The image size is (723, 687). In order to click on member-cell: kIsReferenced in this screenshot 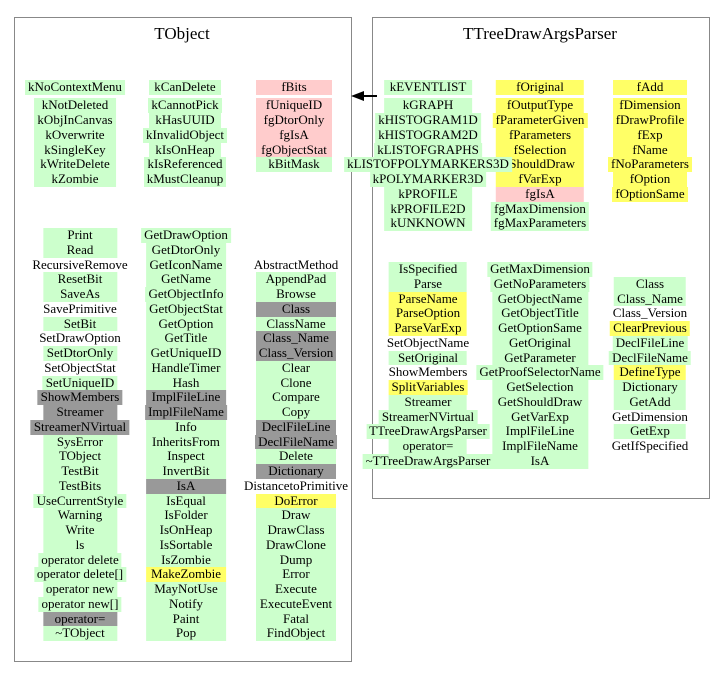, I will do `click(185, 164)`.